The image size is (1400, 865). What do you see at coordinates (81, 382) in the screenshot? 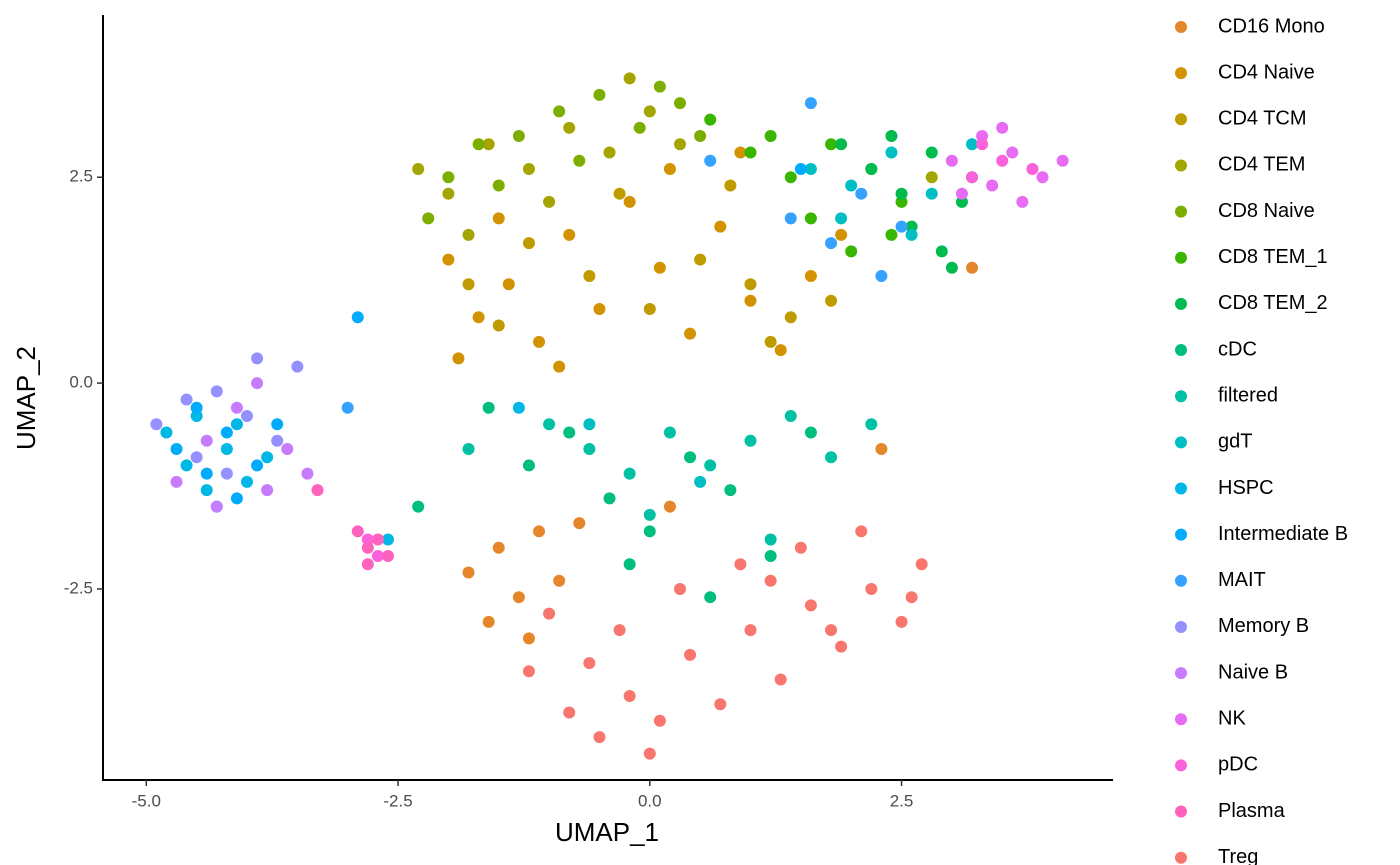
I see `y-tick-label: 0.0` at bounding box center [81, 382].